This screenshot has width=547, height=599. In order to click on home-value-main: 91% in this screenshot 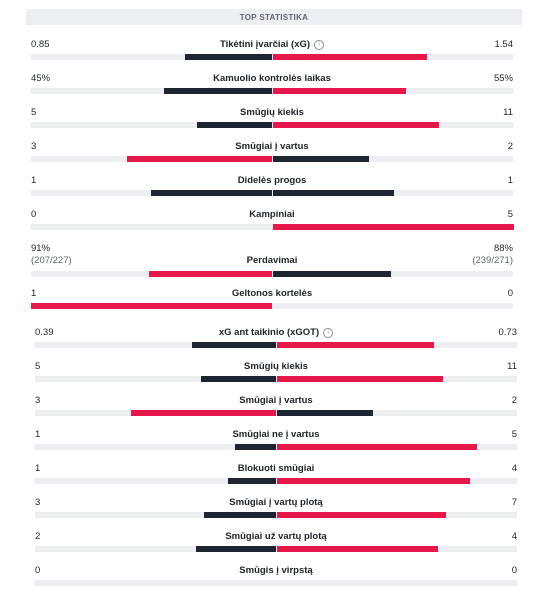, I will do `click(41, 248)`.